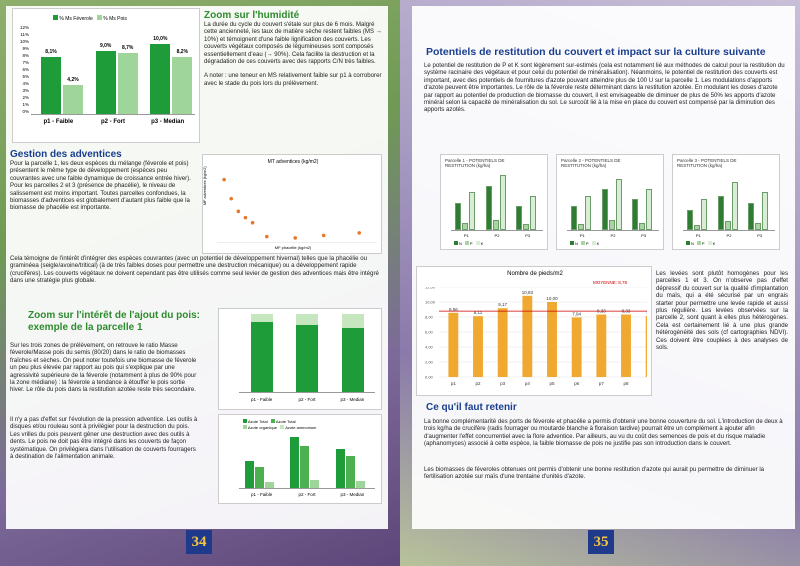  I want to click on ms-y-tick: 4%, so click(25, 83).